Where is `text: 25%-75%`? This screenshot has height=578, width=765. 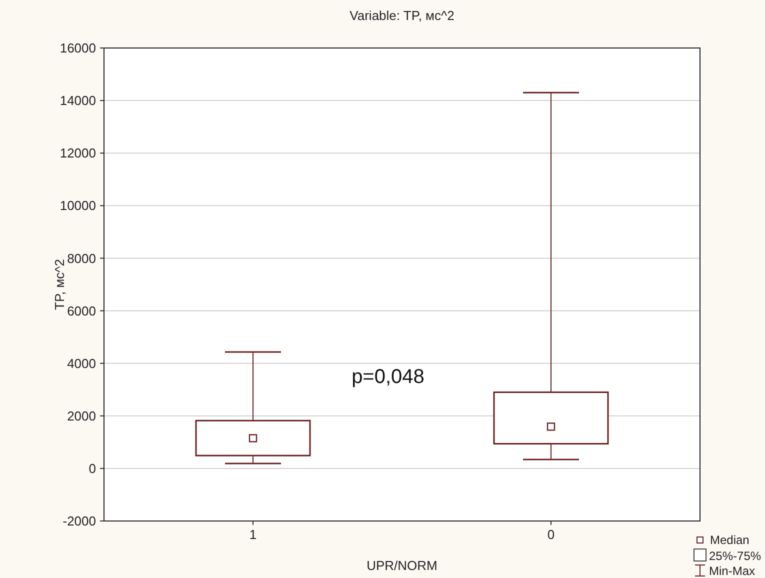 text: 25%-75% is located at coordinates (735, 556).